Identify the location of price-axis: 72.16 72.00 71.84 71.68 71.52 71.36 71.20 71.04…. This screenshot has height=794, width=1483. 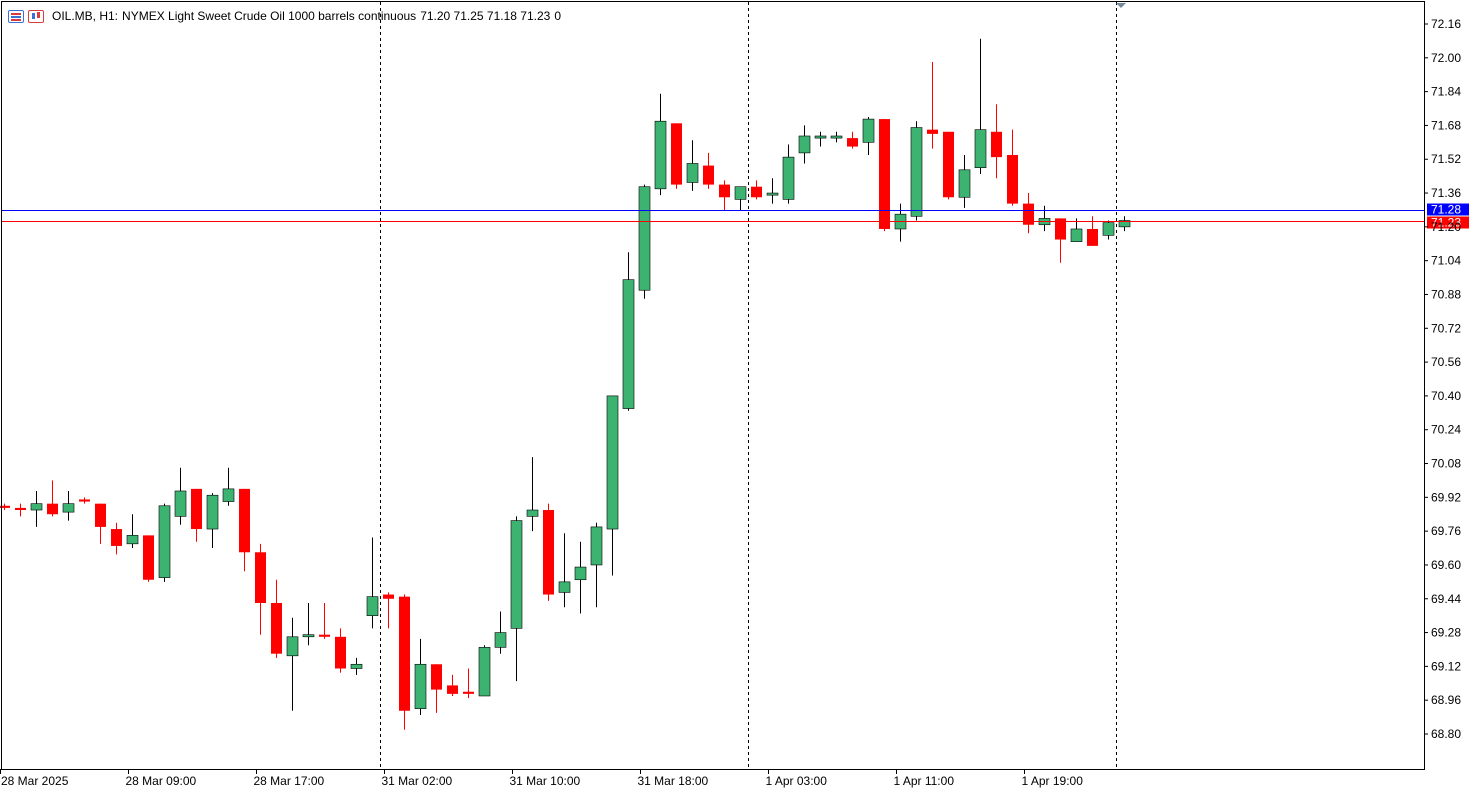
(1442, 379).